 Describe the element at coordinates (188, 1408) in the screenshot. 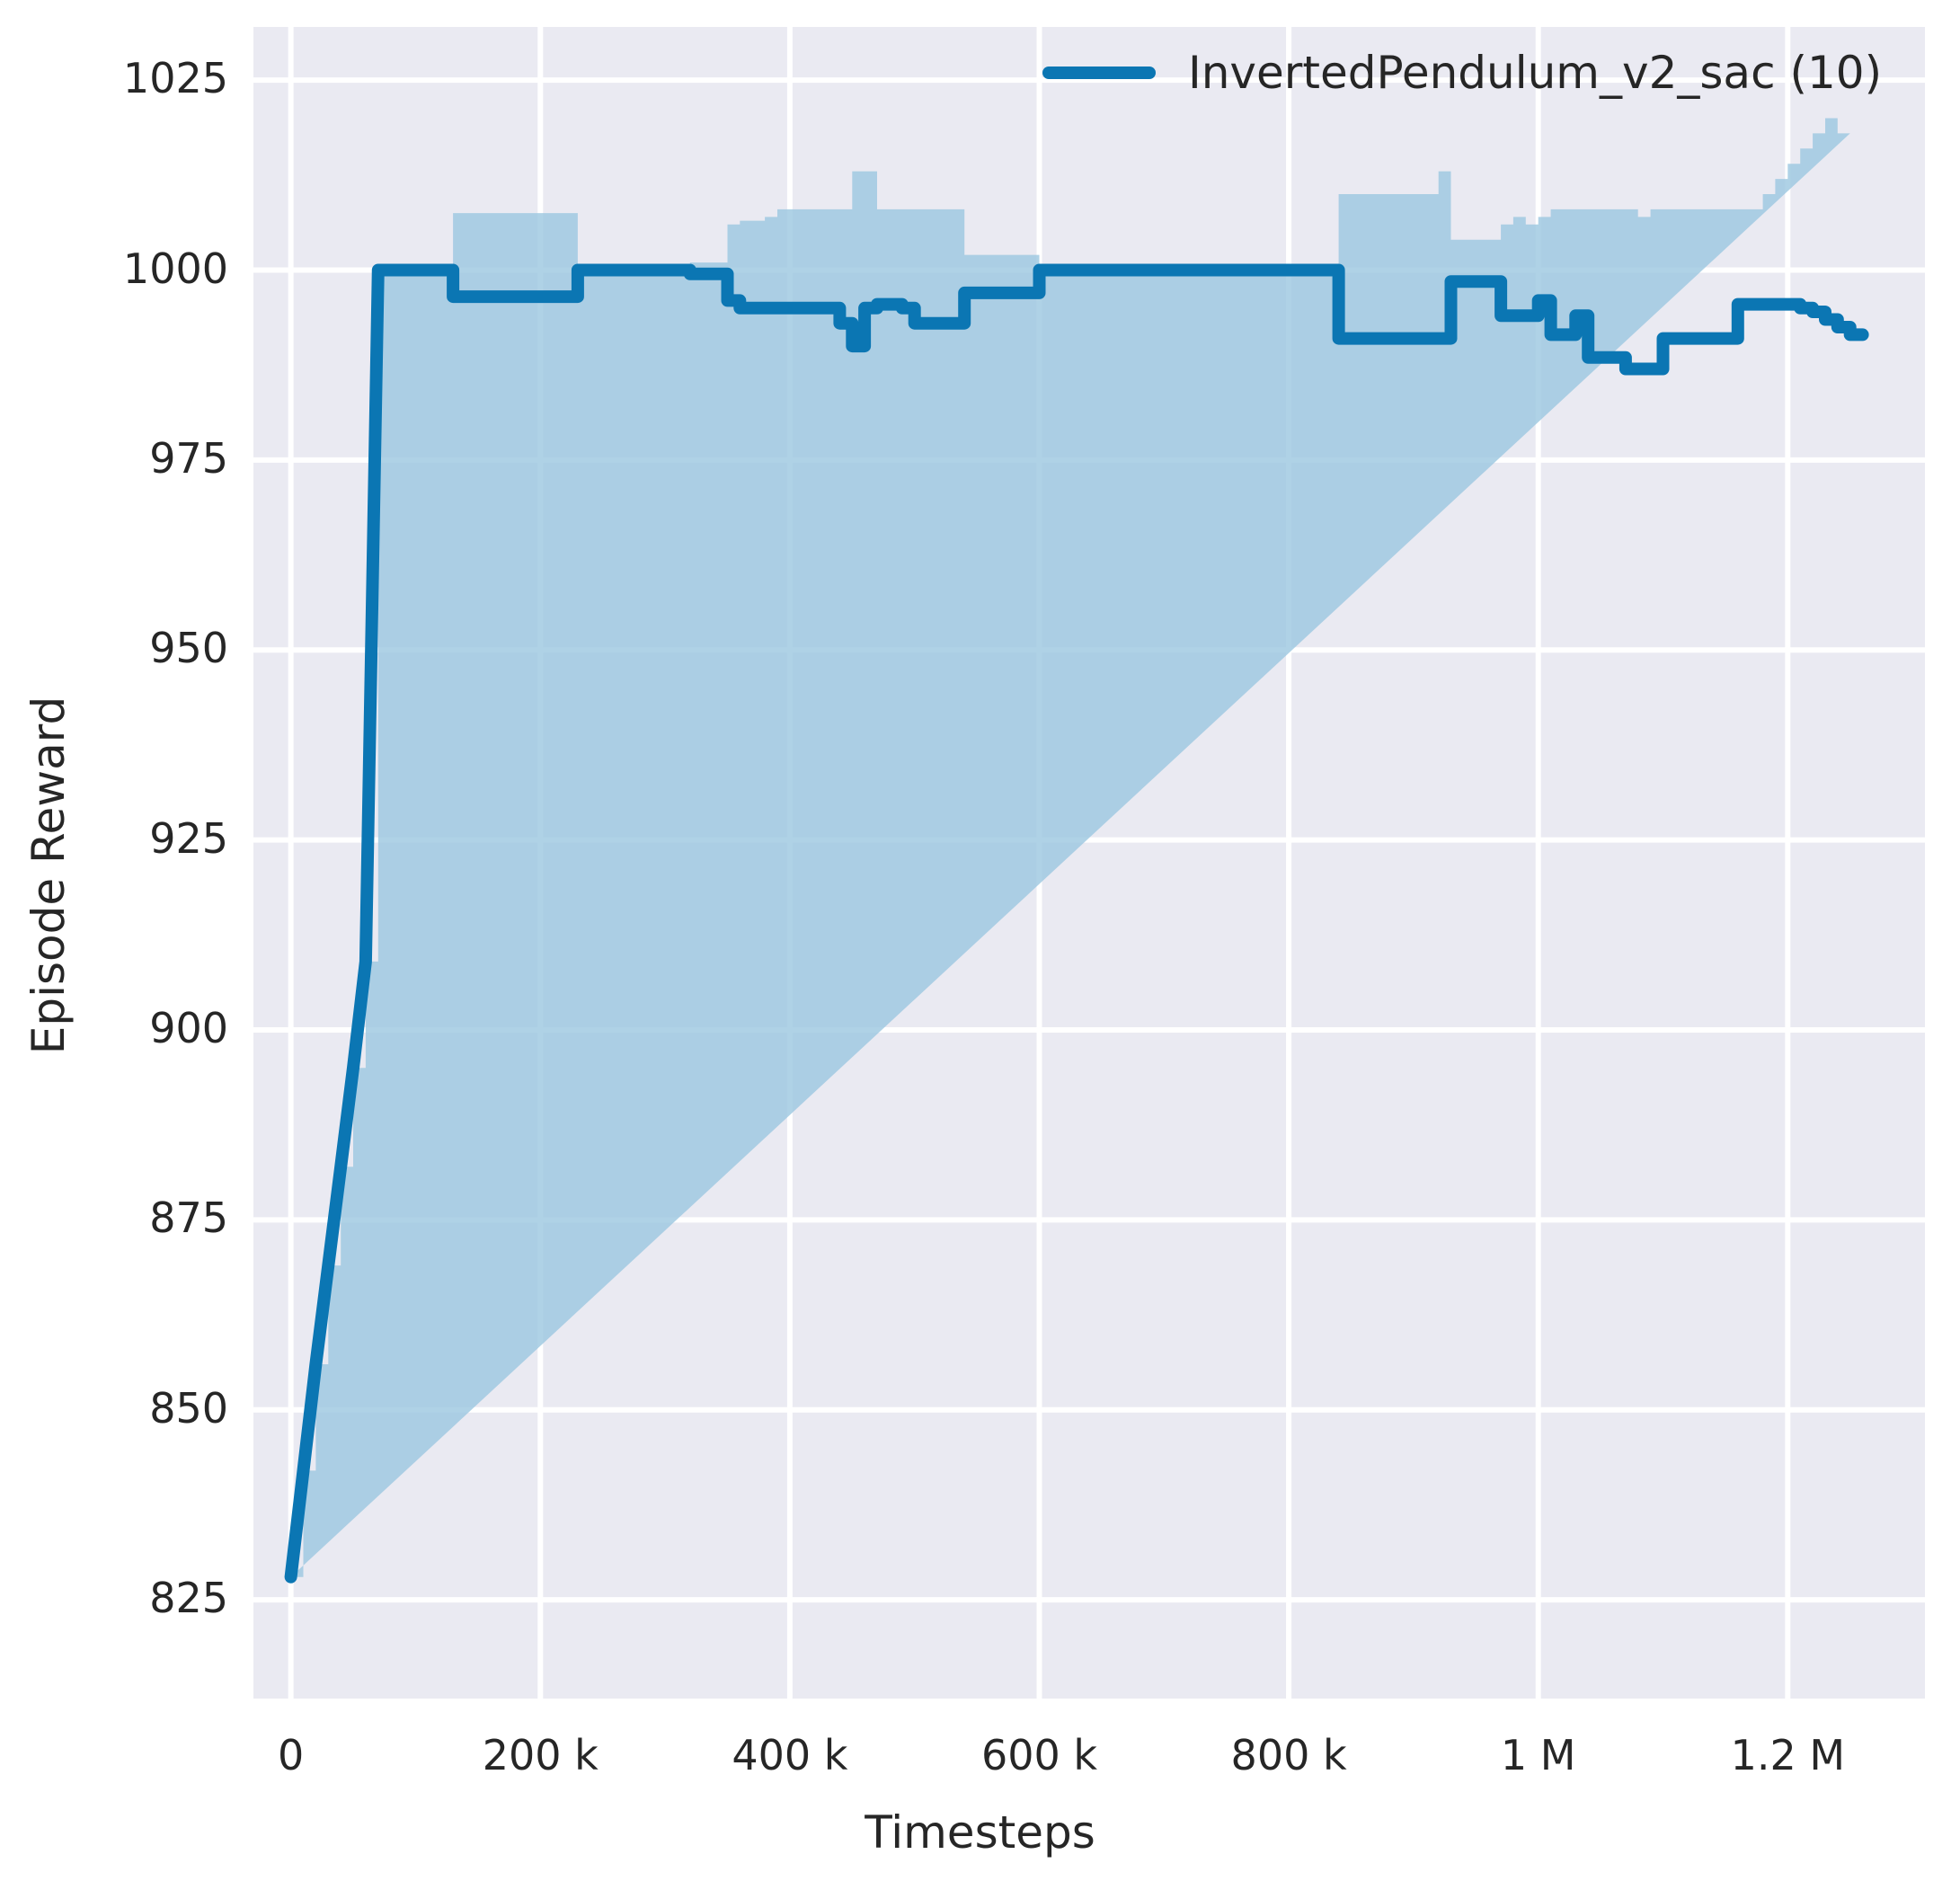

I see `y-tick-label: 850` at that location.